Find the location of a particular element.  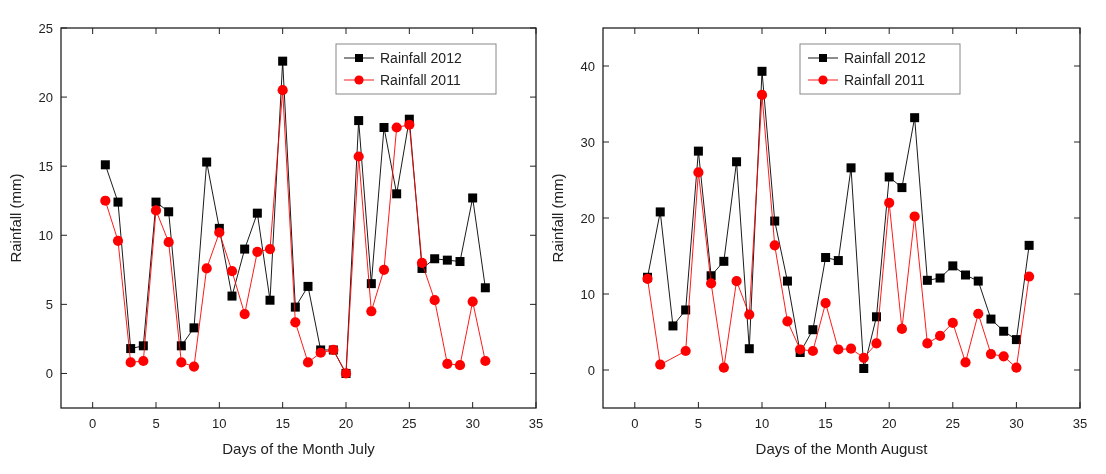

y-tick-label: 5 is located at coordinates (49, 304).